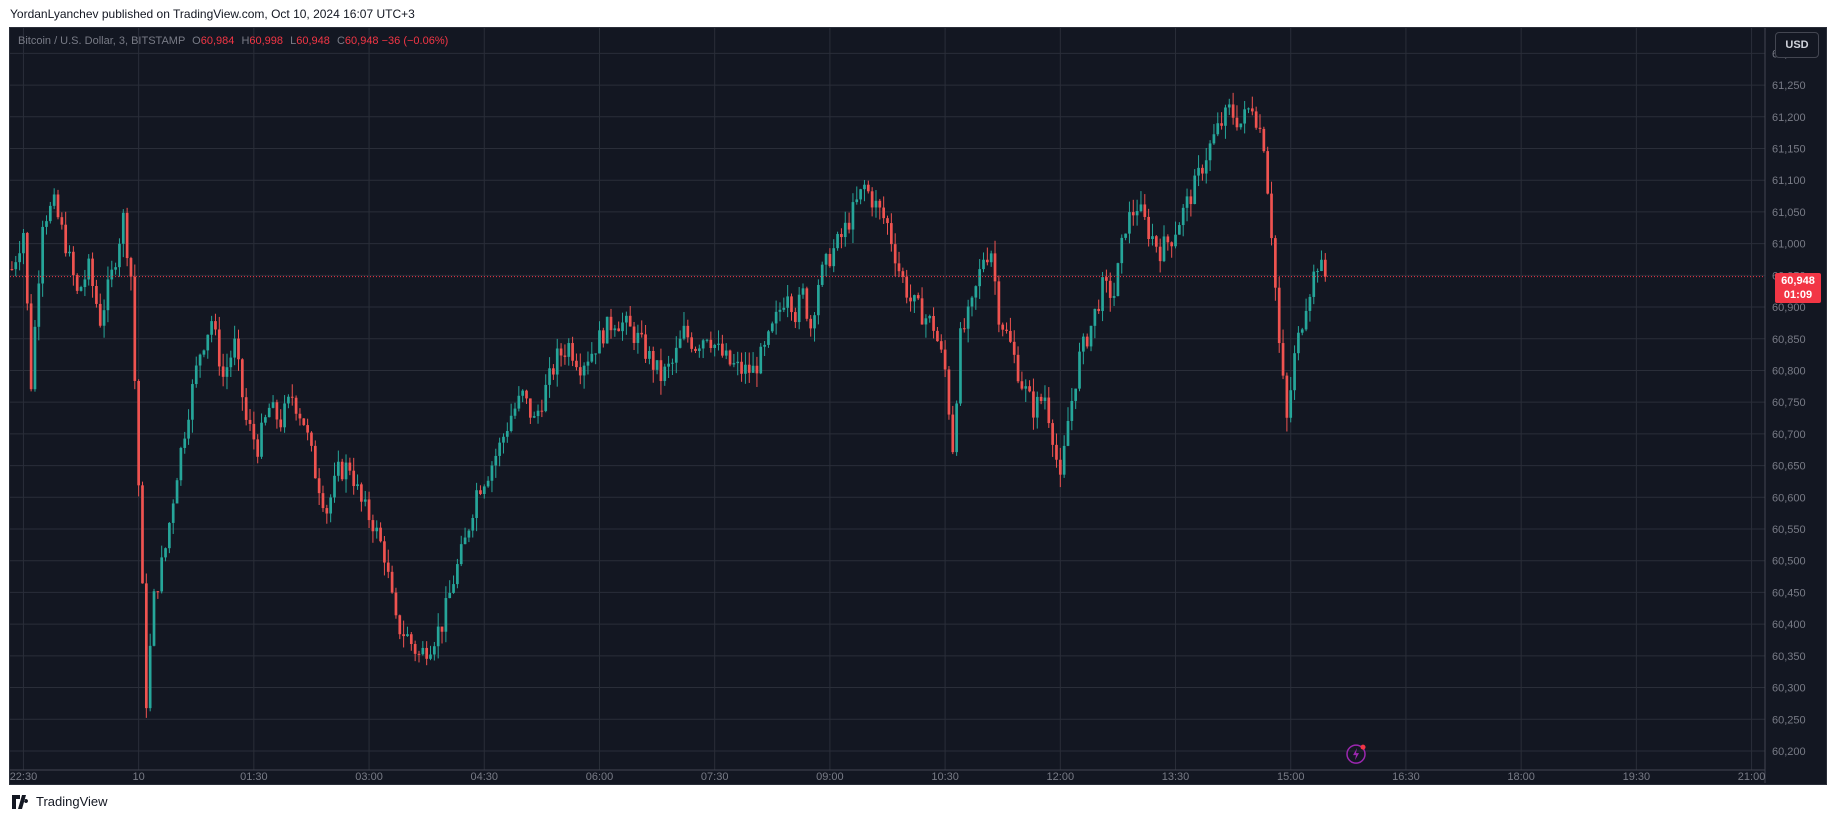  What do you see at coordinates (1789, 340) in the screenshot?
I see `y-tick-label: 60,850` at bounding box center [1789, 340].